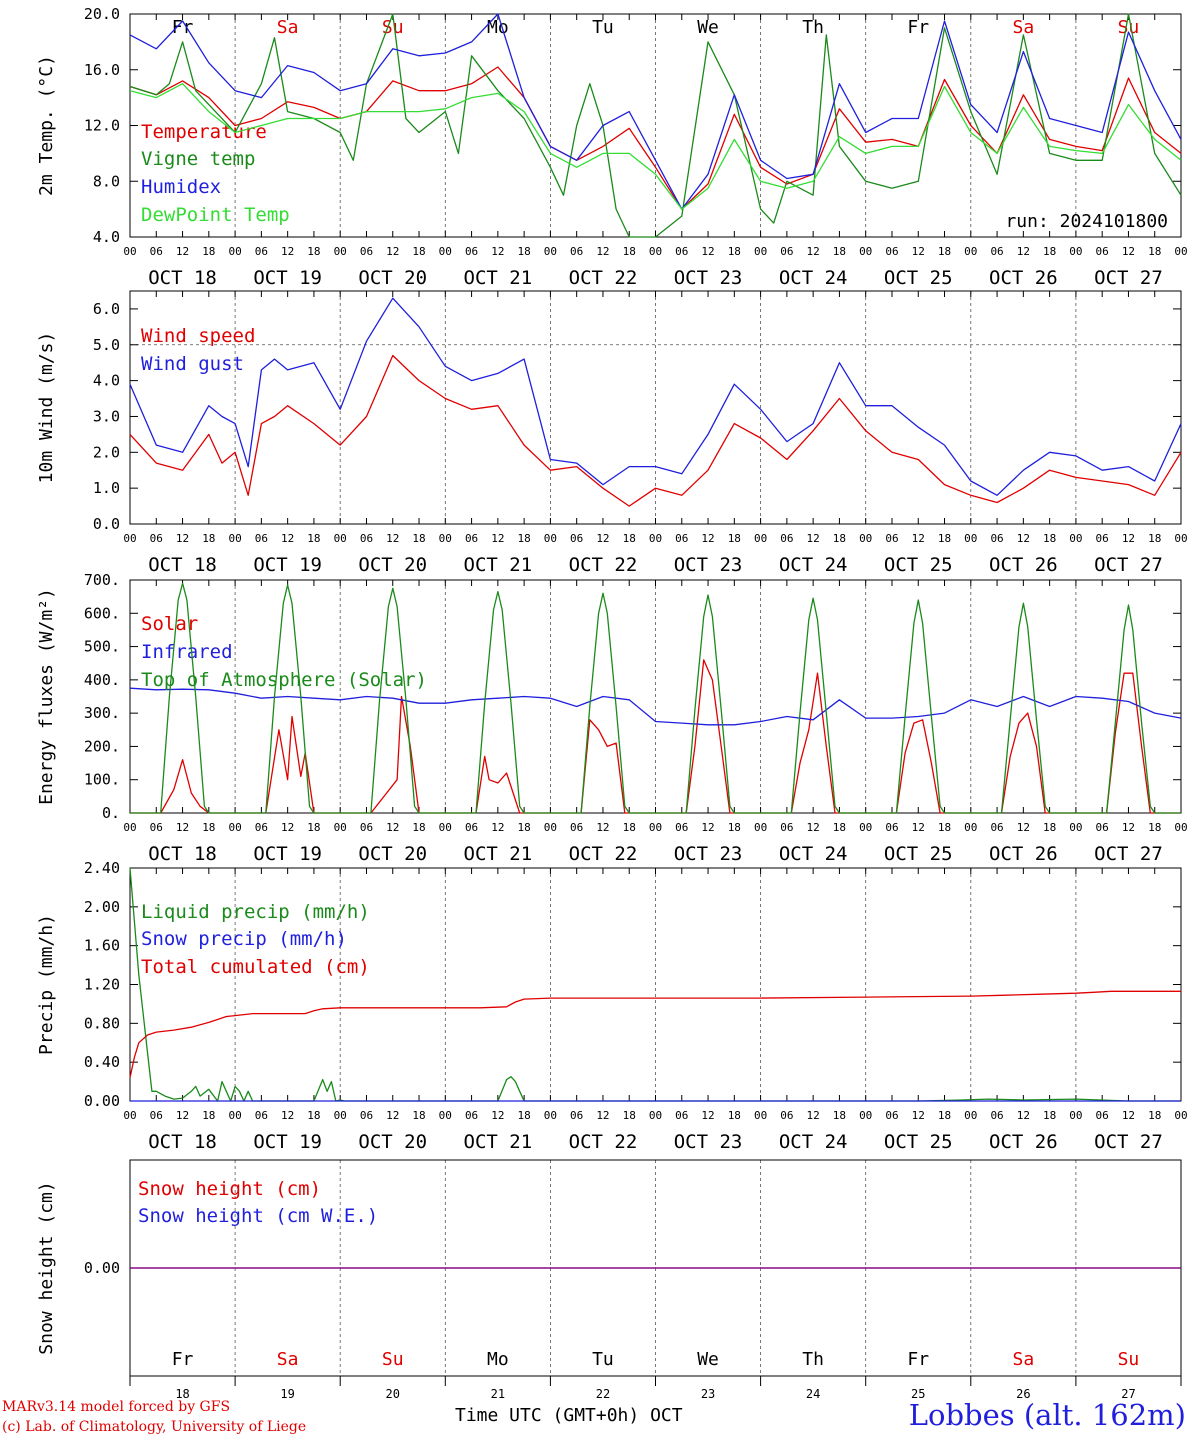  What do you see at coordinates (498, 27) in the screenshot?
I see `weekday-label: Mo` at bounding box center [498, 27].